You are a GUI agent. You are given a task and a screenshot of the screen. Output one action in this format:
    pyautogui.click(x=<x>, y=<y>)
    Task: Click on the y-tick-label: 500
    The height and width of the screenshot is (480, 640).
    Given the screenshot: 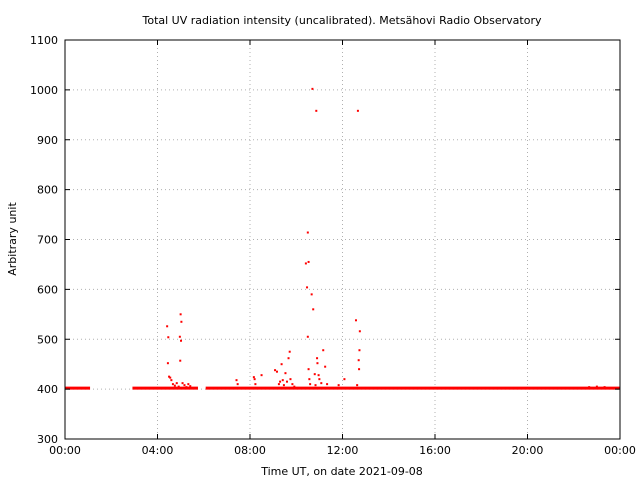 What is the action you would take?
    pyautogui.click(x=47, y=339)
    